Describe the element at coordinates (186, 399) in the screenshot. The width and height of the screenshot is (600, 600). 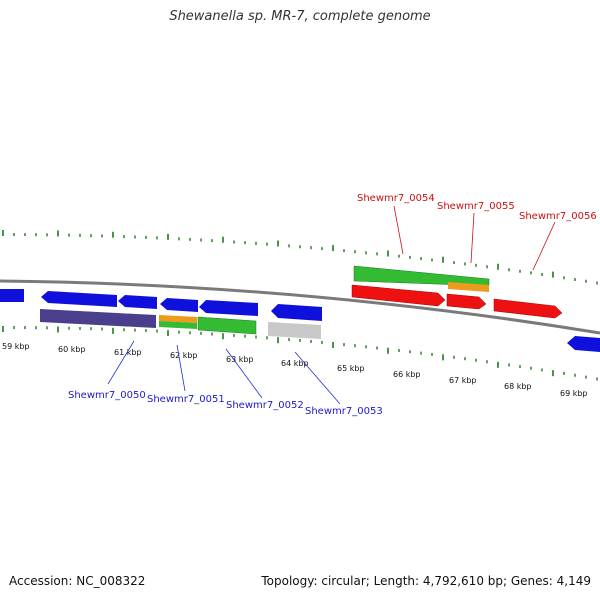
I see `gene-label-0051: Shewmr7_0051` at that location.